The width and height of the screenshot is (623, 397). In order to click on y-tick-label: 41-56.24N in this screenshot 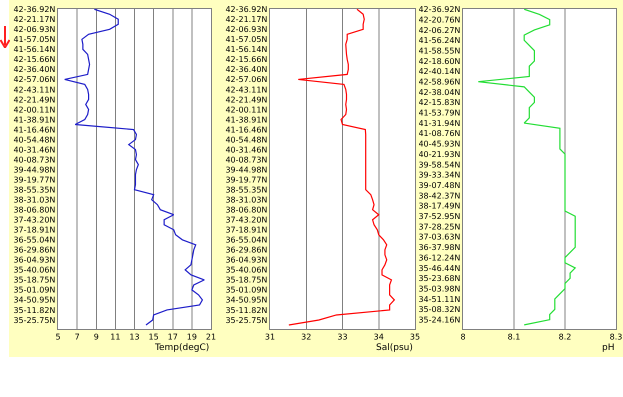, I will do `click(439, 41)`.